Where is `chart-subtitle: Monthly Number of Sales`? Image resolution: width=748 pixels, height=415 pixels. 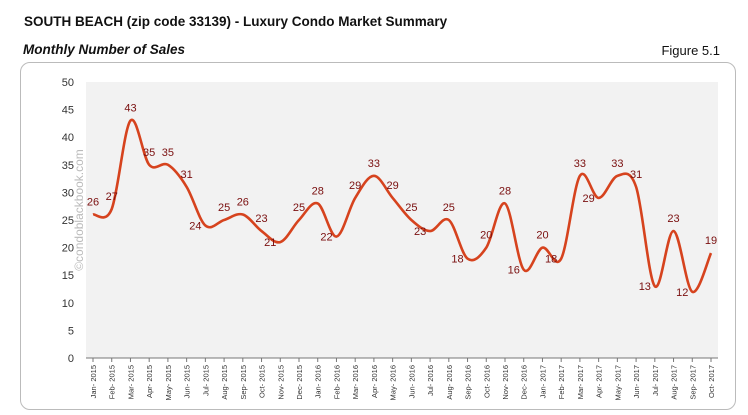
chart-subtitle: Monthly Number of Sales is located at coordinates (104, 49).